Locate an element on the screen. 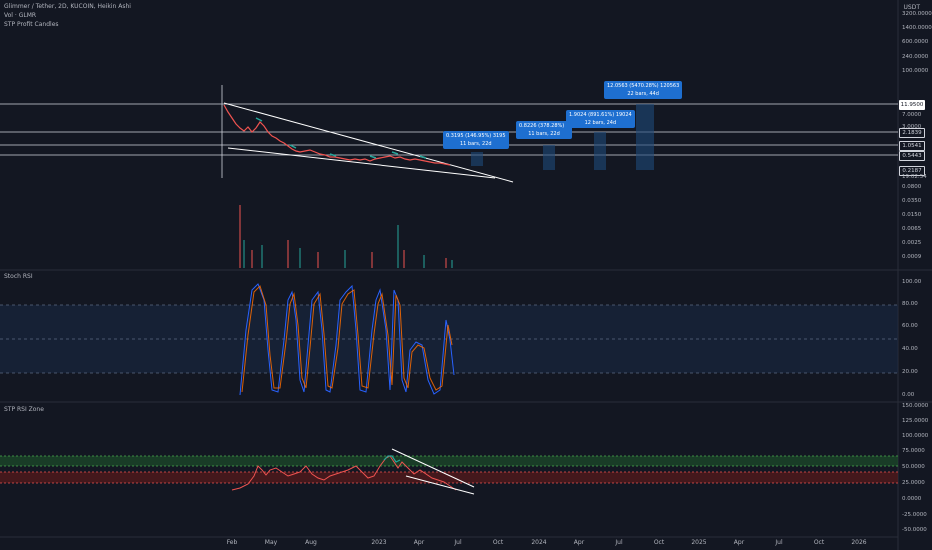 The image size is (932, 550). stoch-panel-title: Stoch RSI is located at coordinates (18, 276).